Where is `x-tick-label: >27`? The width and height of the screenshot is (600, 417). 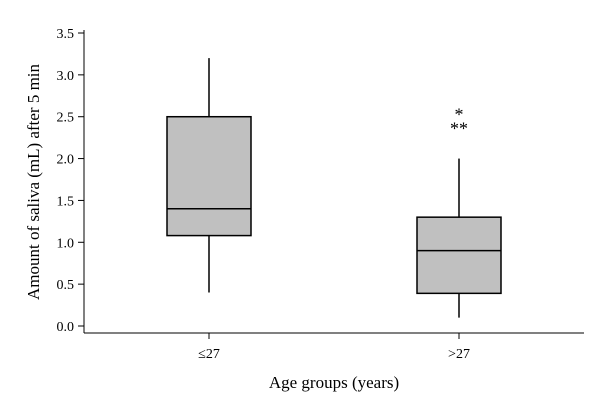
x-tick-label: >27 is located at coordinates (459, 354).